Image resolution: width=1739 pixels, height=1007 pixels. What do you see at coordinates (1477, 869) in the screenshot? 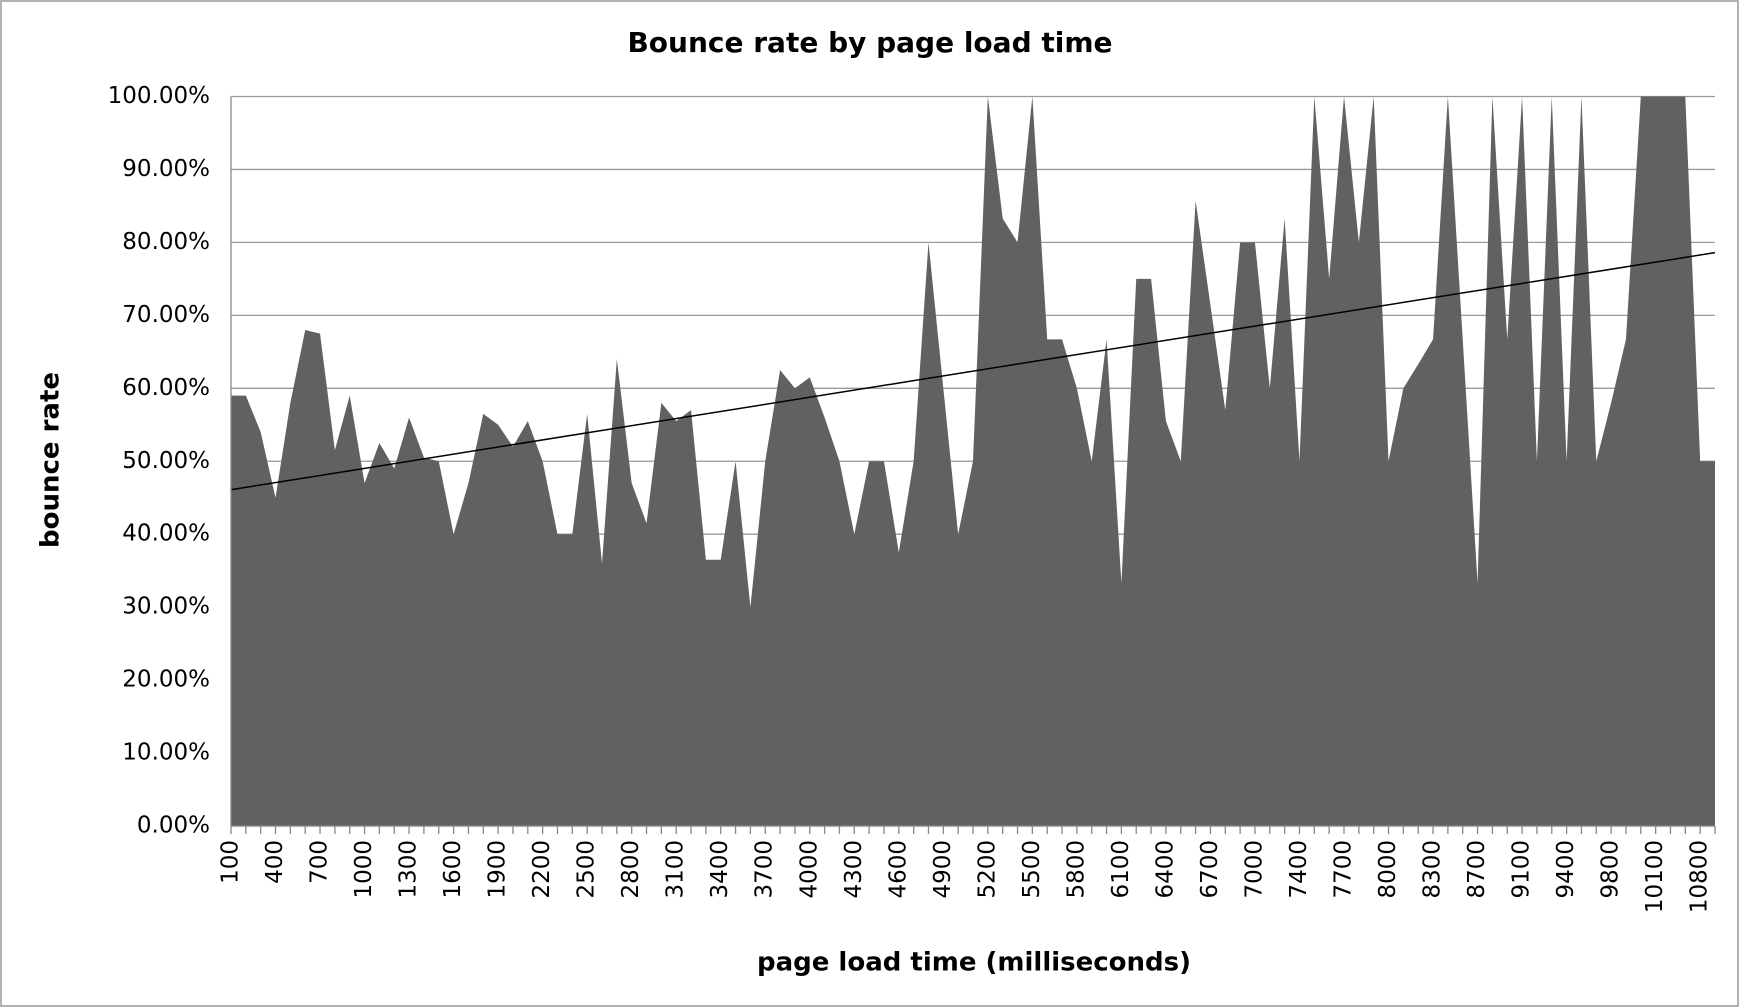
I see `x-tick-label: 8700` at bounding box center [1477, 869].